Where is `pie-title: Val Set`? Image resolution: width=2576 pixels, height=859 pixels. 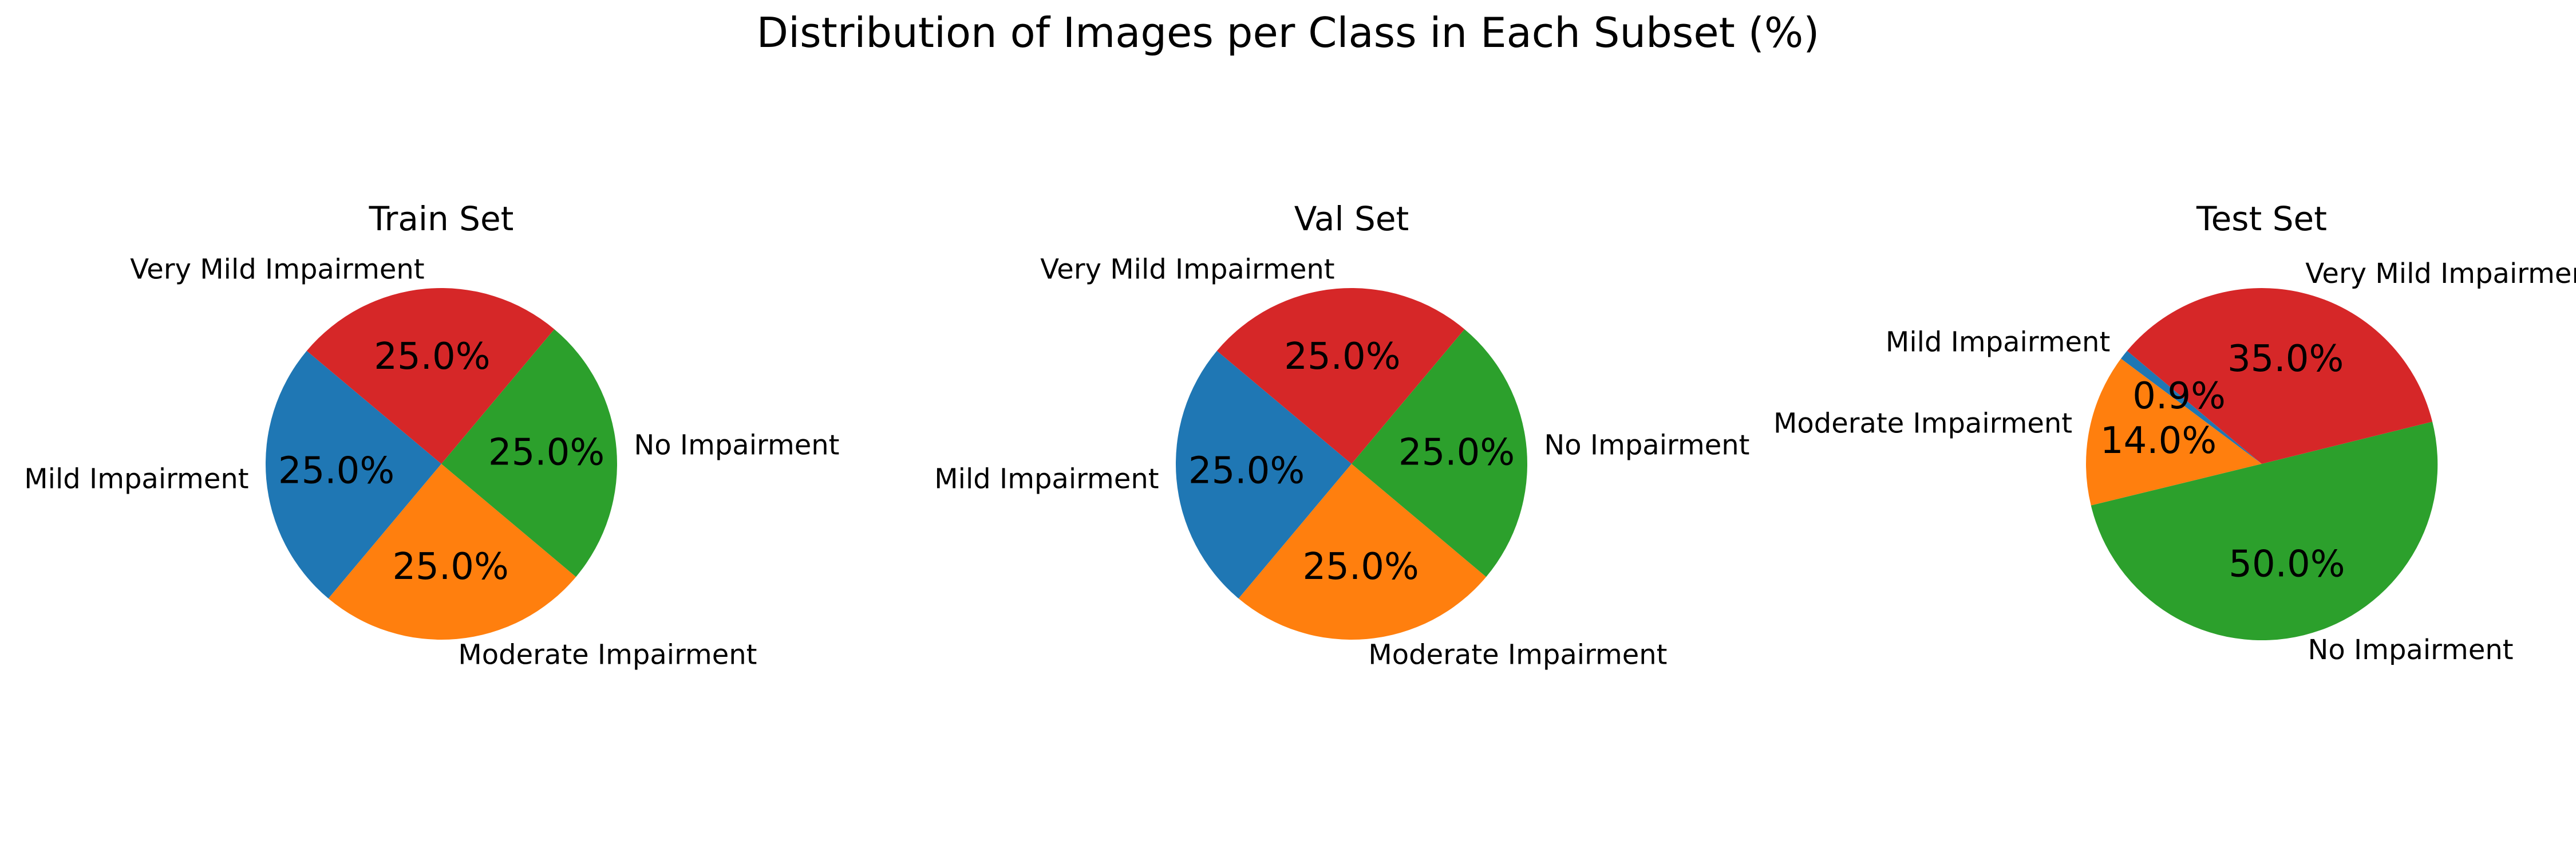 pie-title: Val Set is located at coordinates (1351, 218).